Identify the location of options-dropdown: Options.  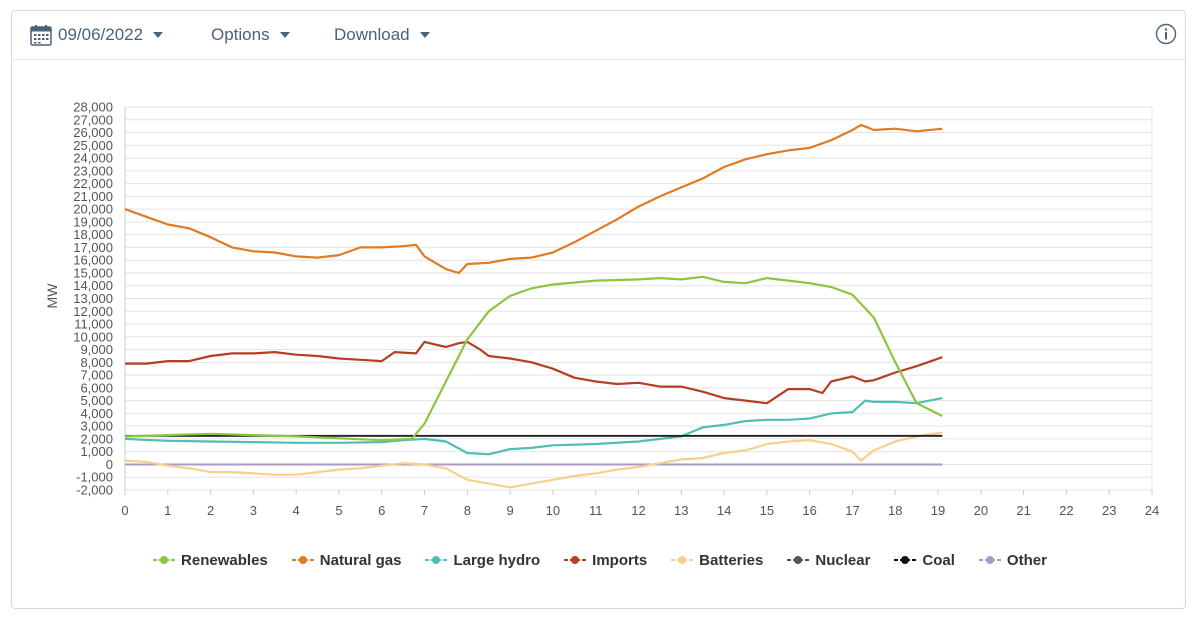
(250, 35).